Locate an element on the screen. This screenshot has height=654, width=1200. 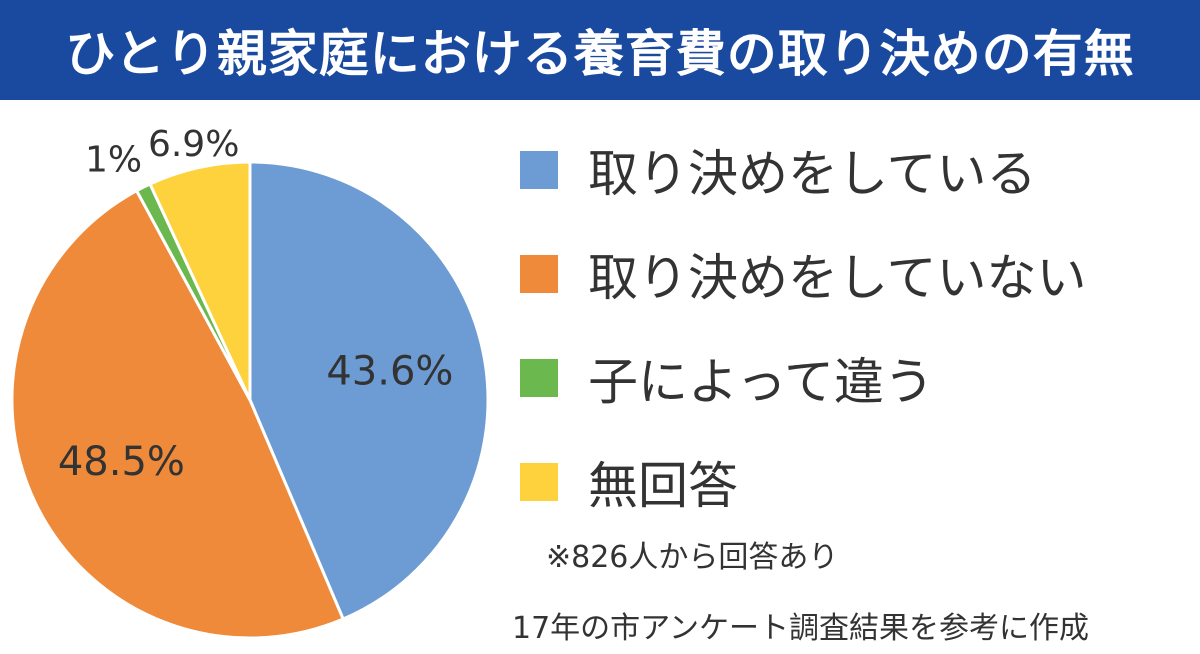
pie-slice-arranged is located at coordinates (369, 390).